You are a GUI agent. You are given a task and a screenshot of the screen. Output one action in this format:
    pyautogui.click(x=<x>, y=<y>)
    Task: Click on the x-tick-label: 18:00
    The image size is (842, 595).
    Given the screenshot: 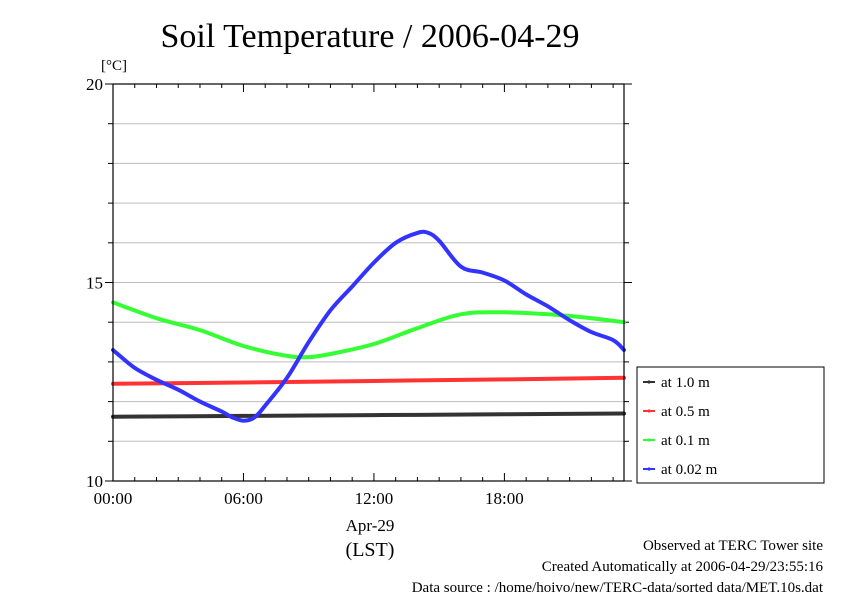 What is the action you would take?
    pyautogui.click(x=504, y=498)
    